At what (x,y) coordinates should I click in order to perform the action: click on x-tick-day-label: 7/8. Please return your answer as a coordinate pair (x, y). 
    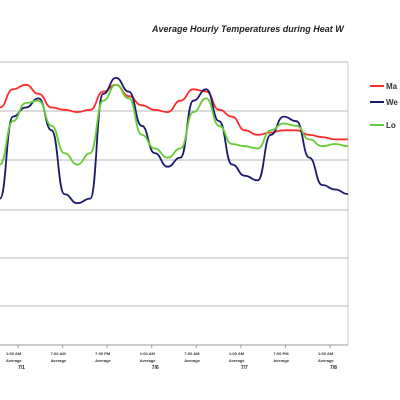
    Looking at the image, I should click on (333, 368).